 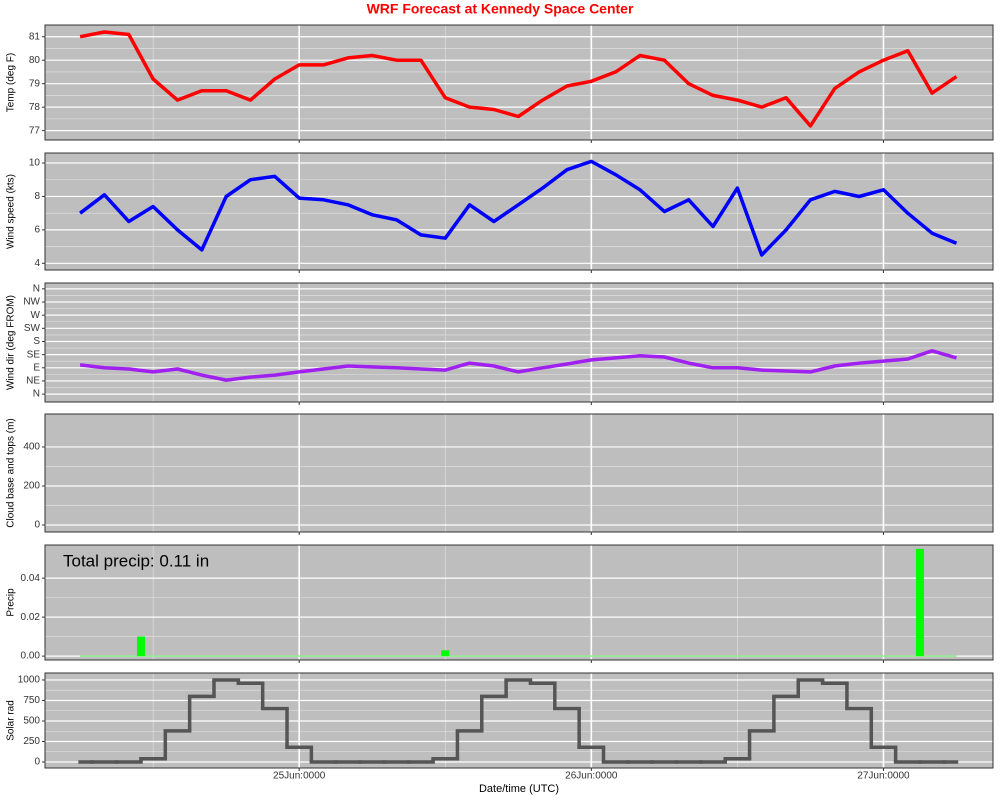 What do you see at coordinates (35, 163) in the screenshot?
I see `y-tick-label: 10` at bounding box center [35, 163].